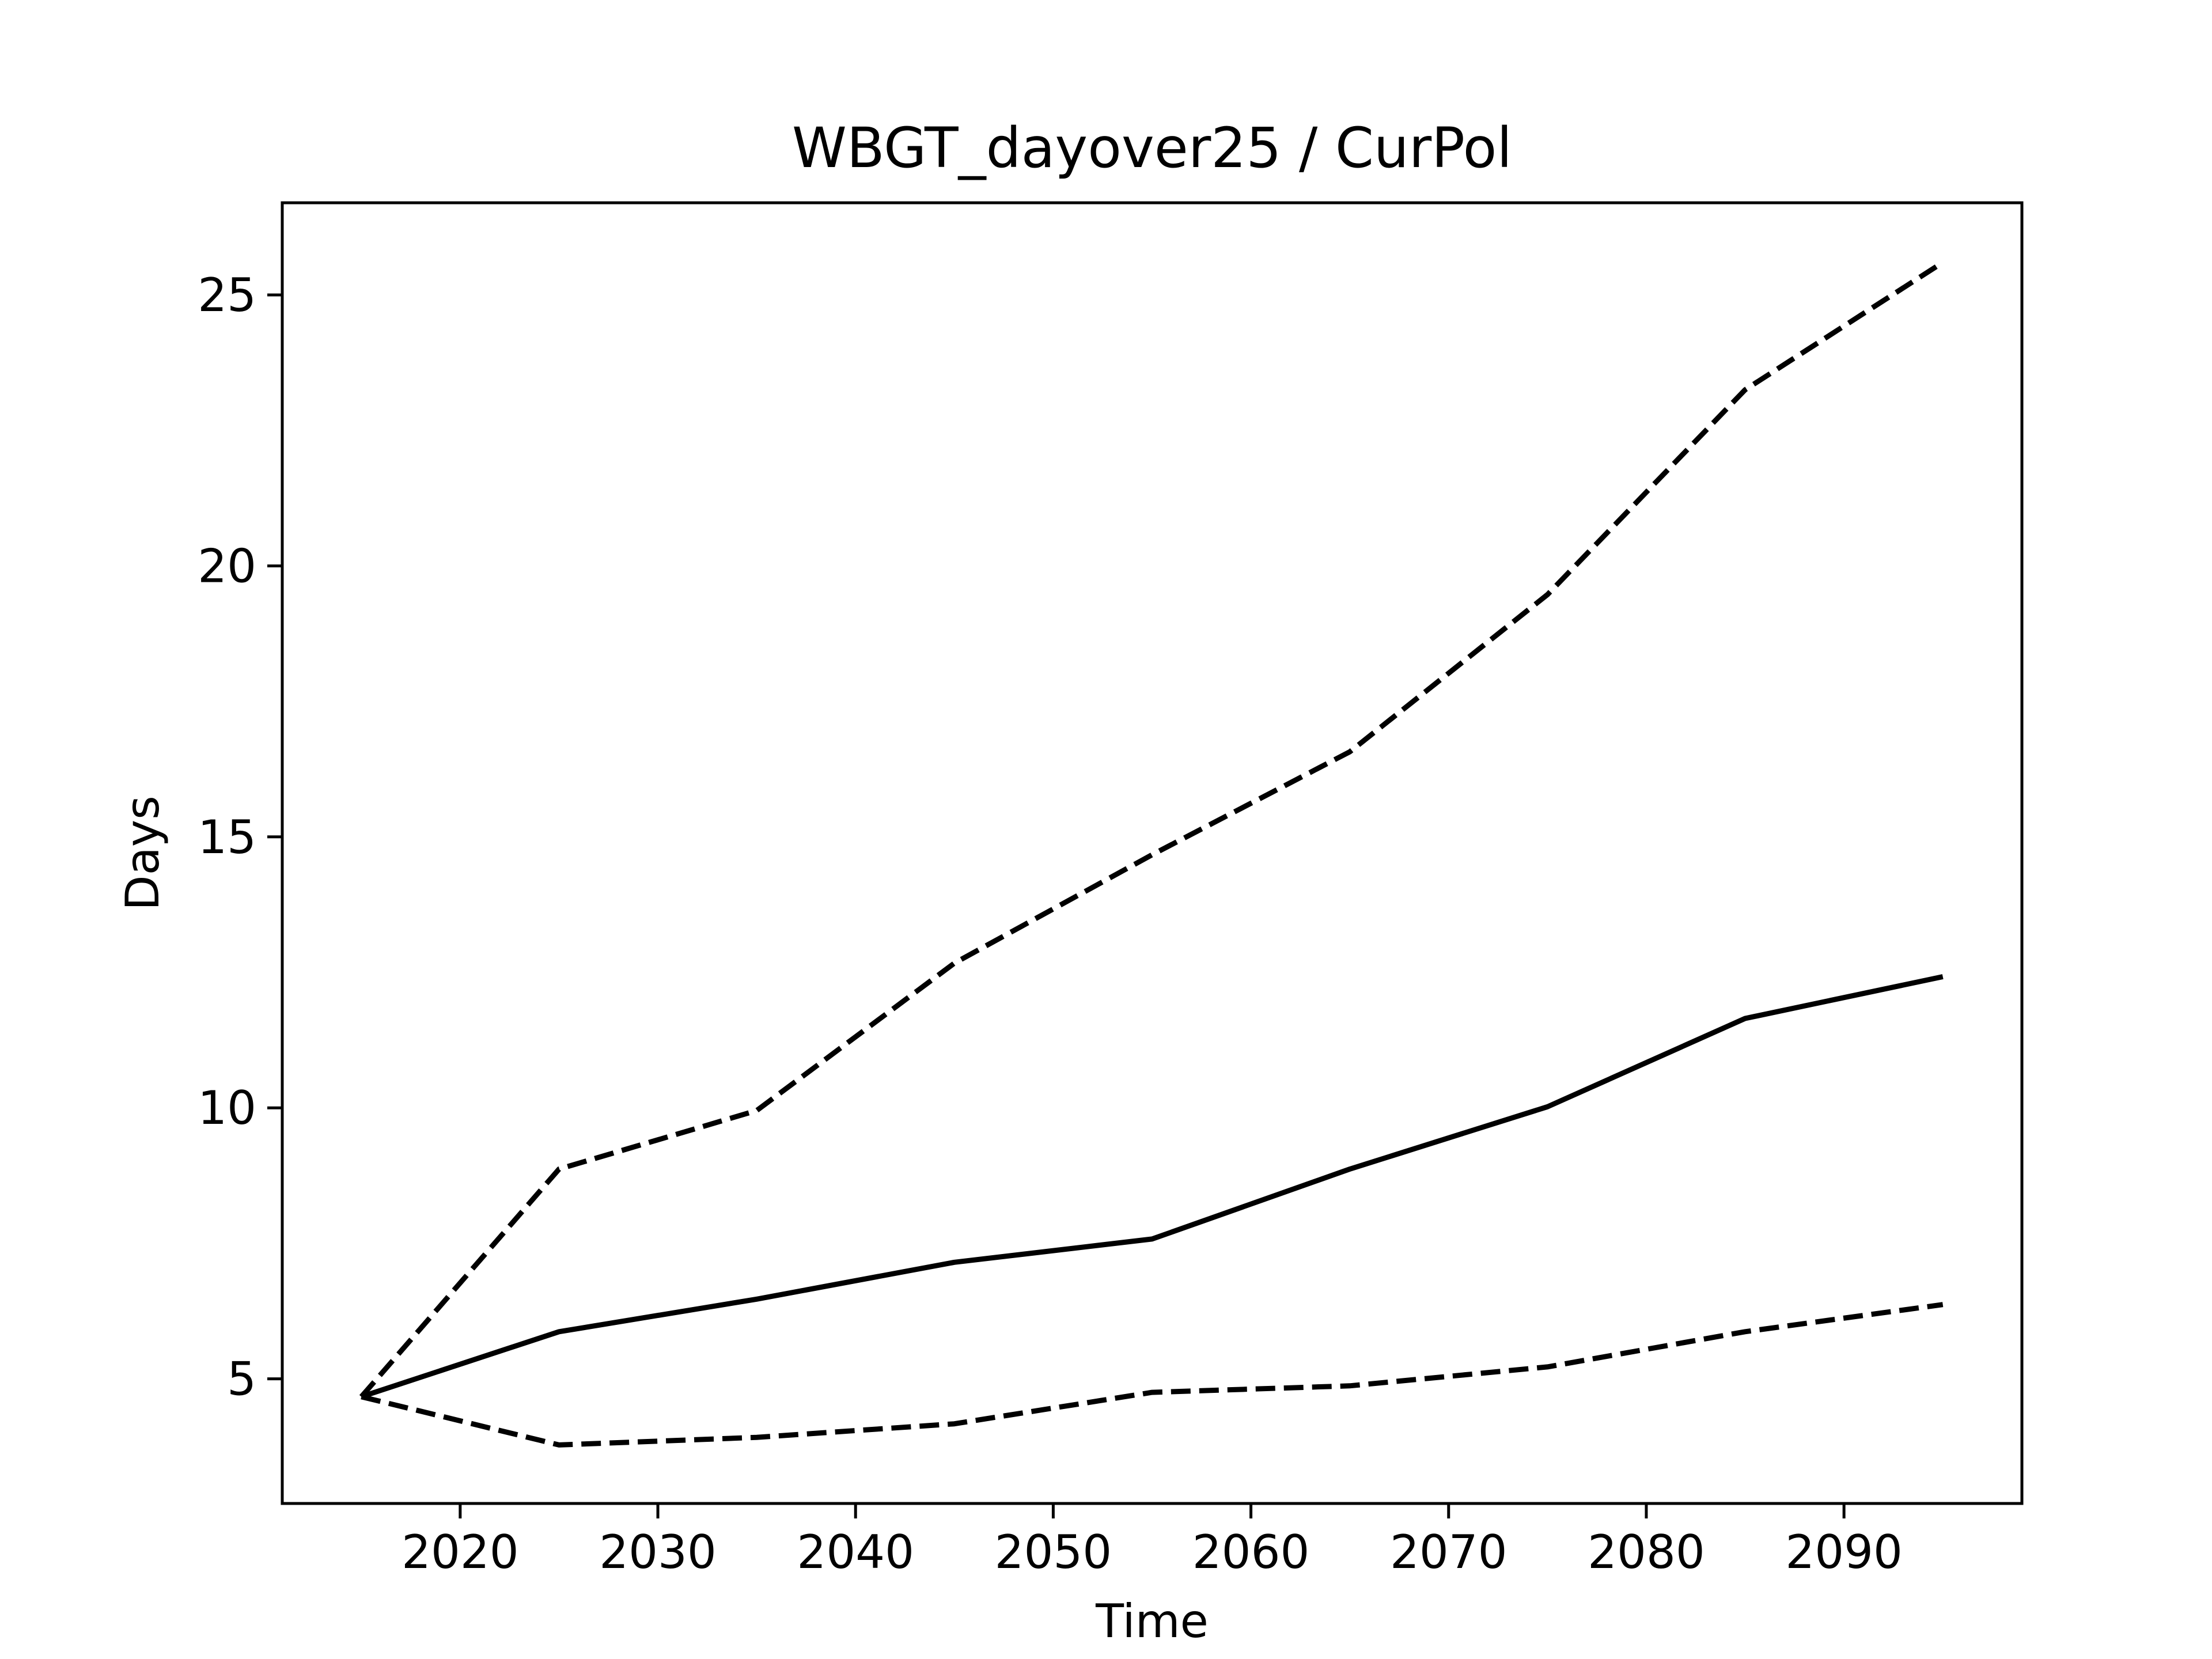 This screenshot has width=2212, height=1659. What do you see at coordinates (227, 837) in the screenshot?
I see `y-tick-label: 15` at bounding box center [227, 837].